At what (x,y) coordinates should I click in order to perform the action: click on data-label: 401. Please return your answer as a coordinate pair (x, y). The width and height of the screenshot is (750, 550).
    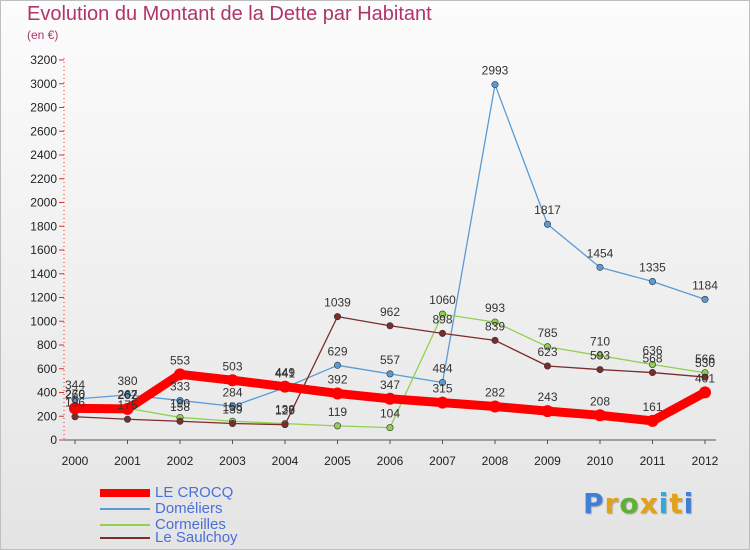
    Looking at the image, I should click on (705, 378).